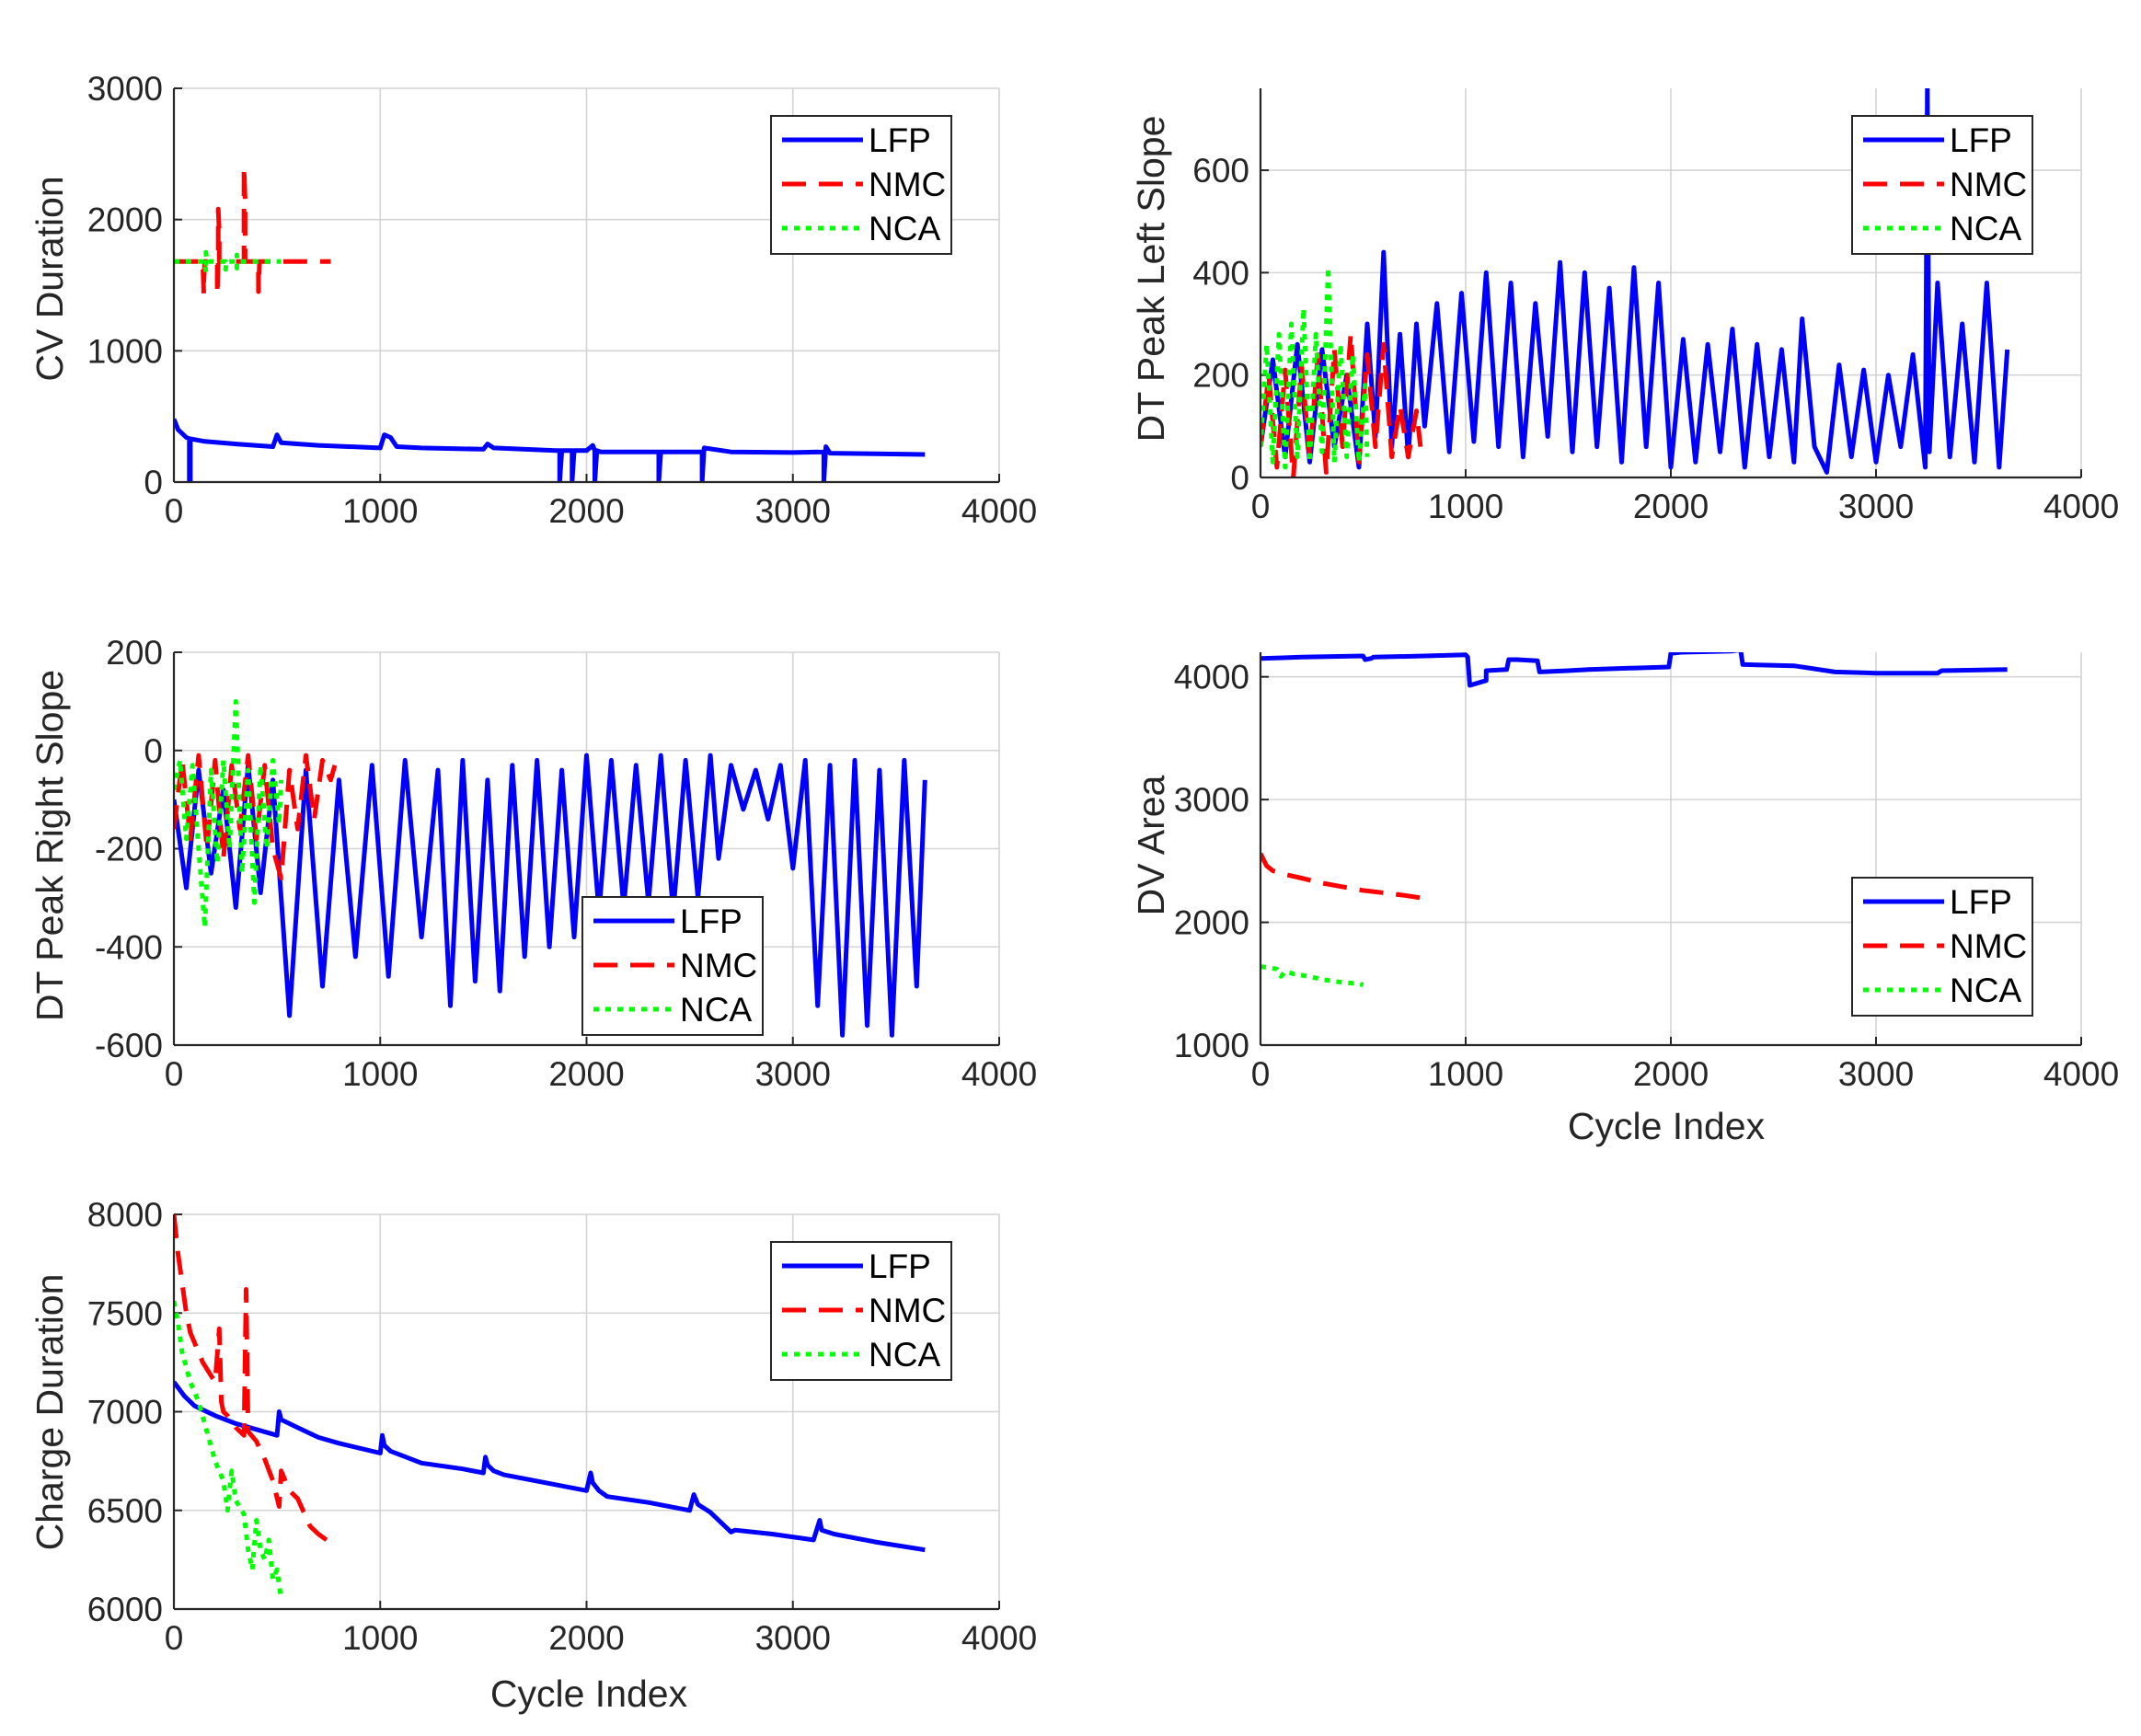 This screenshot has width=2141, height=1736. I want to click on rightslope-xtick-label: 4000, so click(999, 1074).